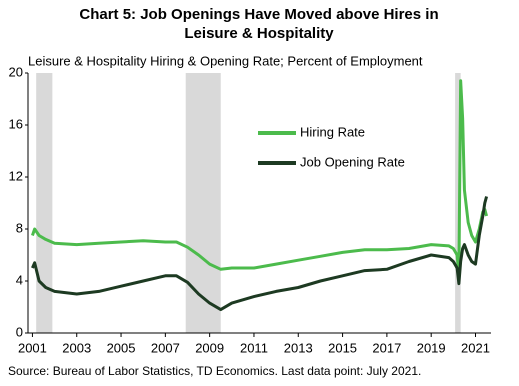 This screenshot has height=386, width=519. What do you see at coordinates (165, 347) in the screenshot?
I see `x-tick-label: 2007` at bounding box center [165, 347].